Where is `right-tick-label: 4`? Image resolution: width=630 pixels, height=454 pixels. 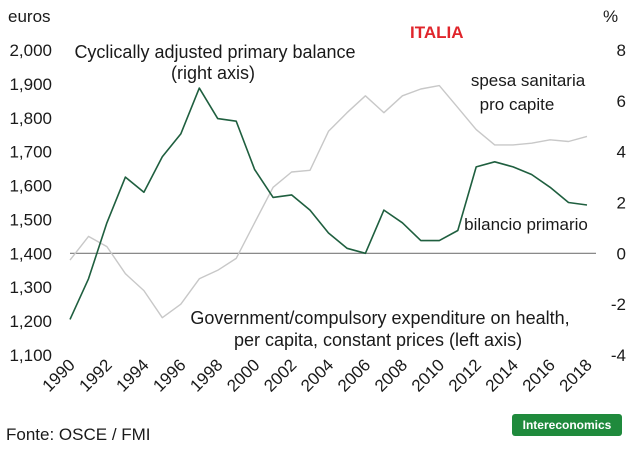
right-tick-label: 4 is located at coordinates (621, 152).